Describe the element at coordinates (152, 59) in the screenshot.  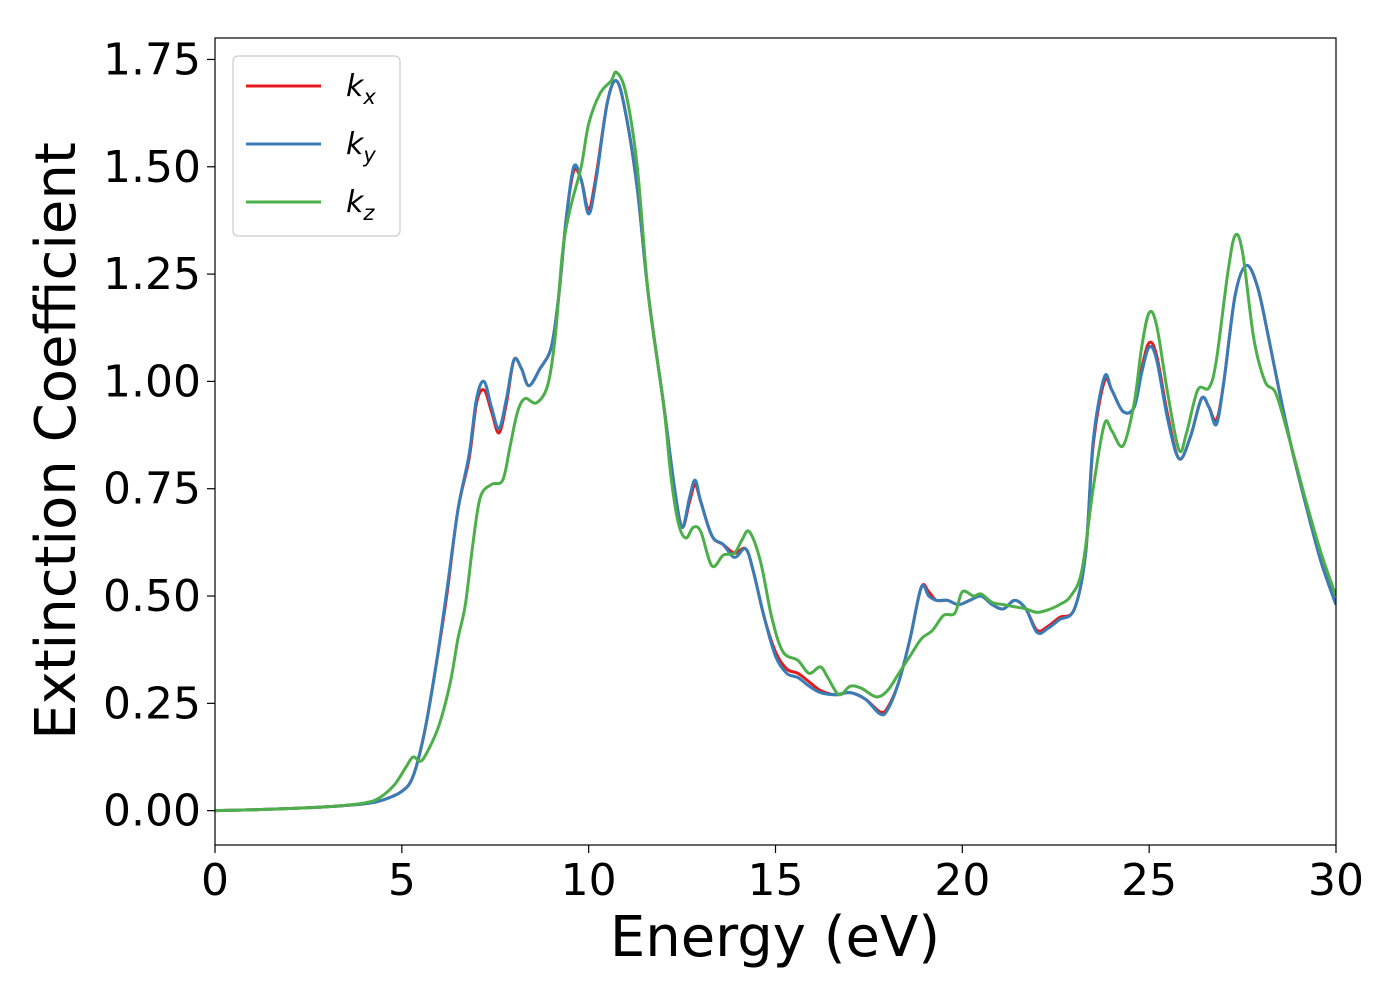
I see `y-tick-label: 1.75` at that location.